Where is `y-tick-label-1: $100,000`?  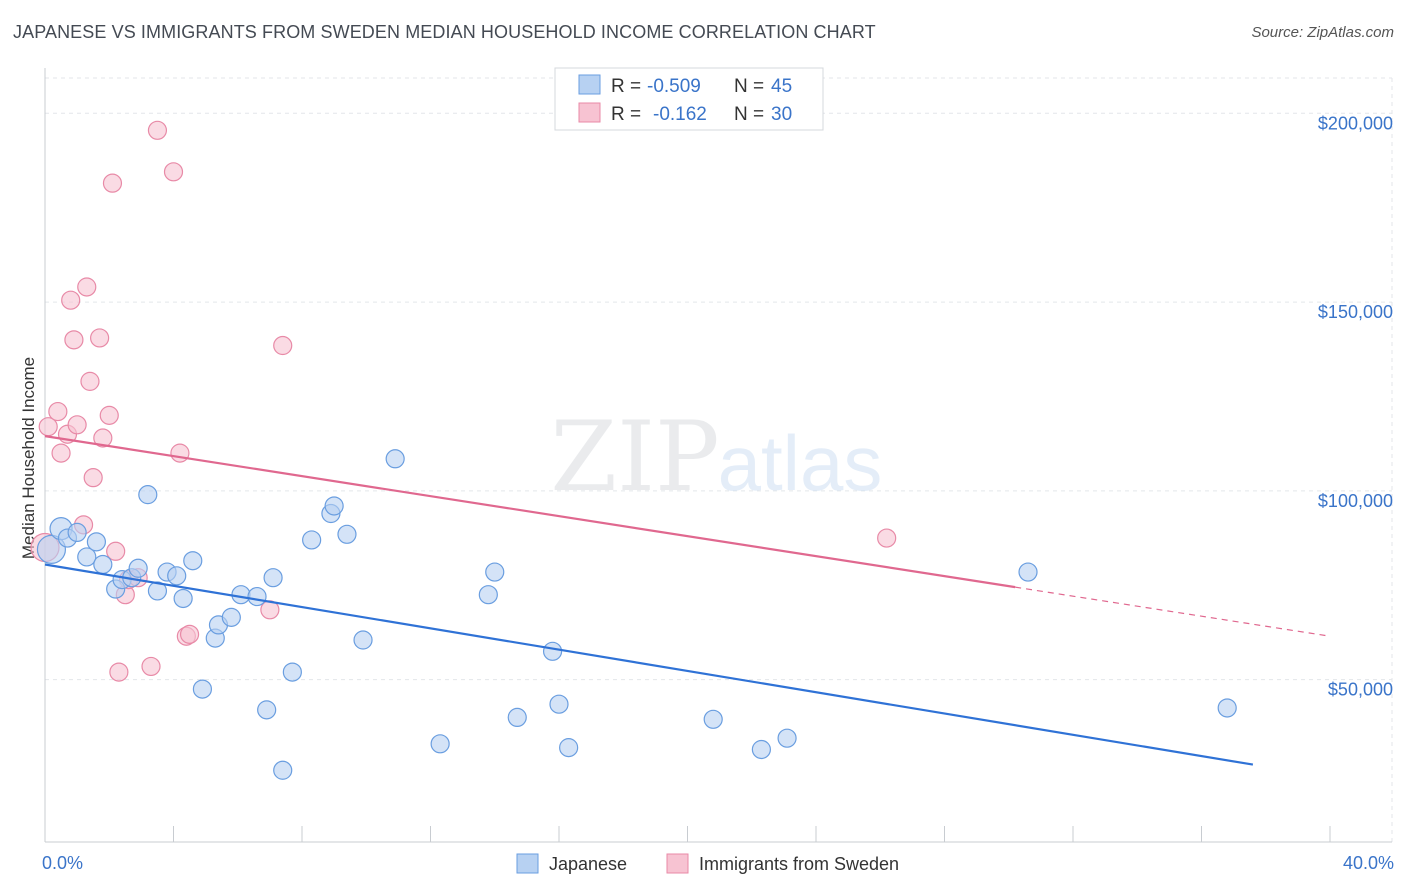 y-tick-label-1: $100,000 is located at coordinates (1355, 501).